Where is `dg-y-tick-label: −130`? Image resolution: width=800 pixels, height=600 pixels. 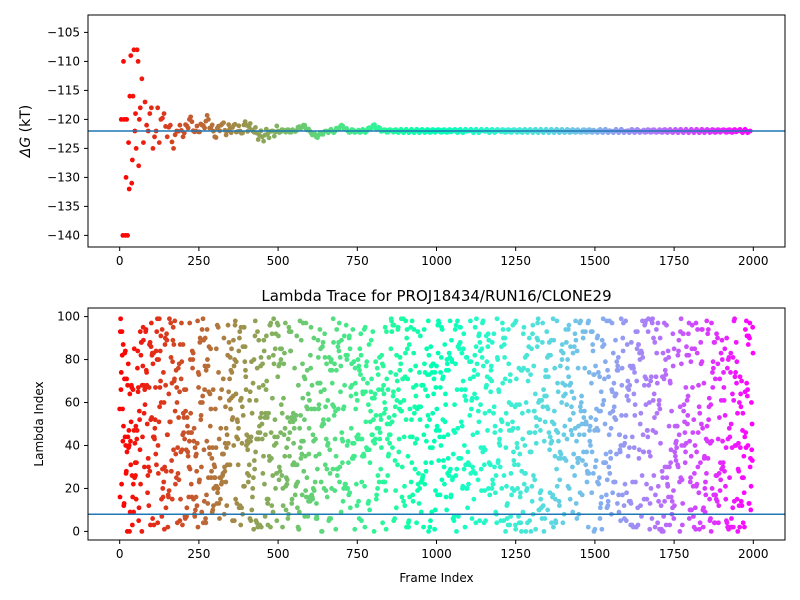
dg-y-tick-label: −130 is located at coordinates (63, 177).